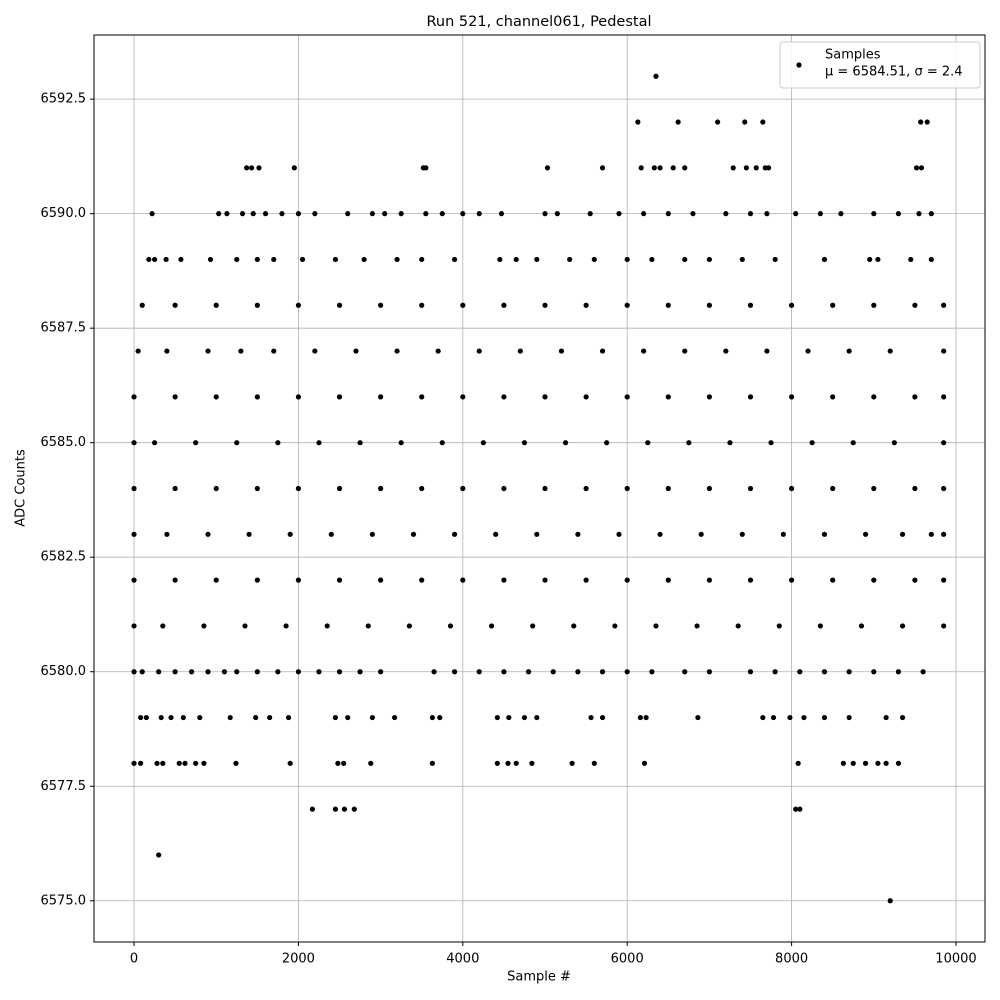  I want to click on y-tick-label: 6582.5, so click(64, 557).